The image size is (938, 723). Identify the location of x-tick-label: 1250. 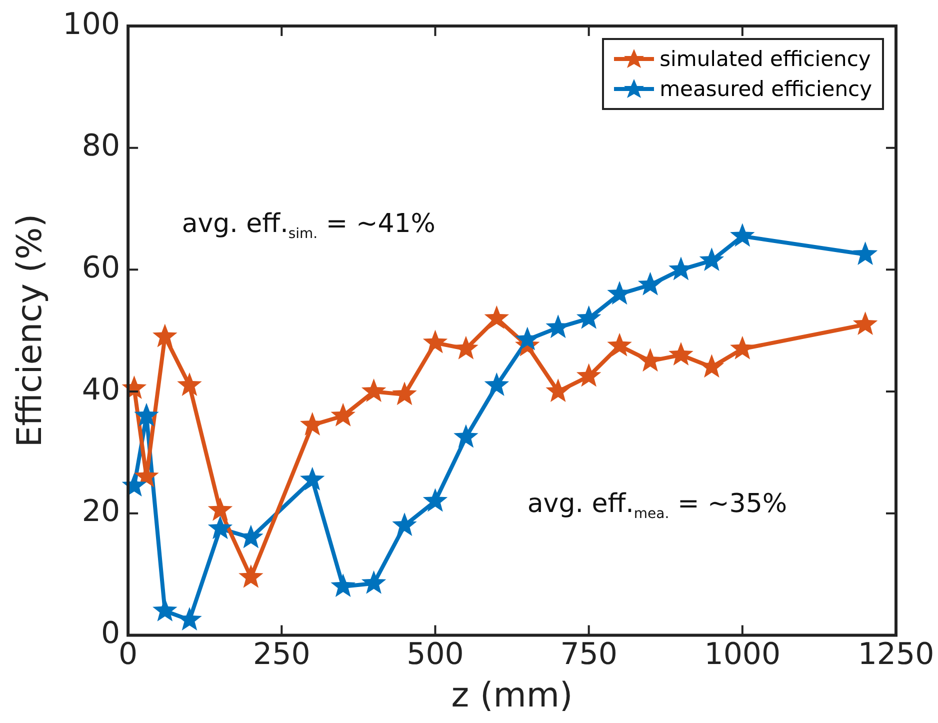
(896, 654).